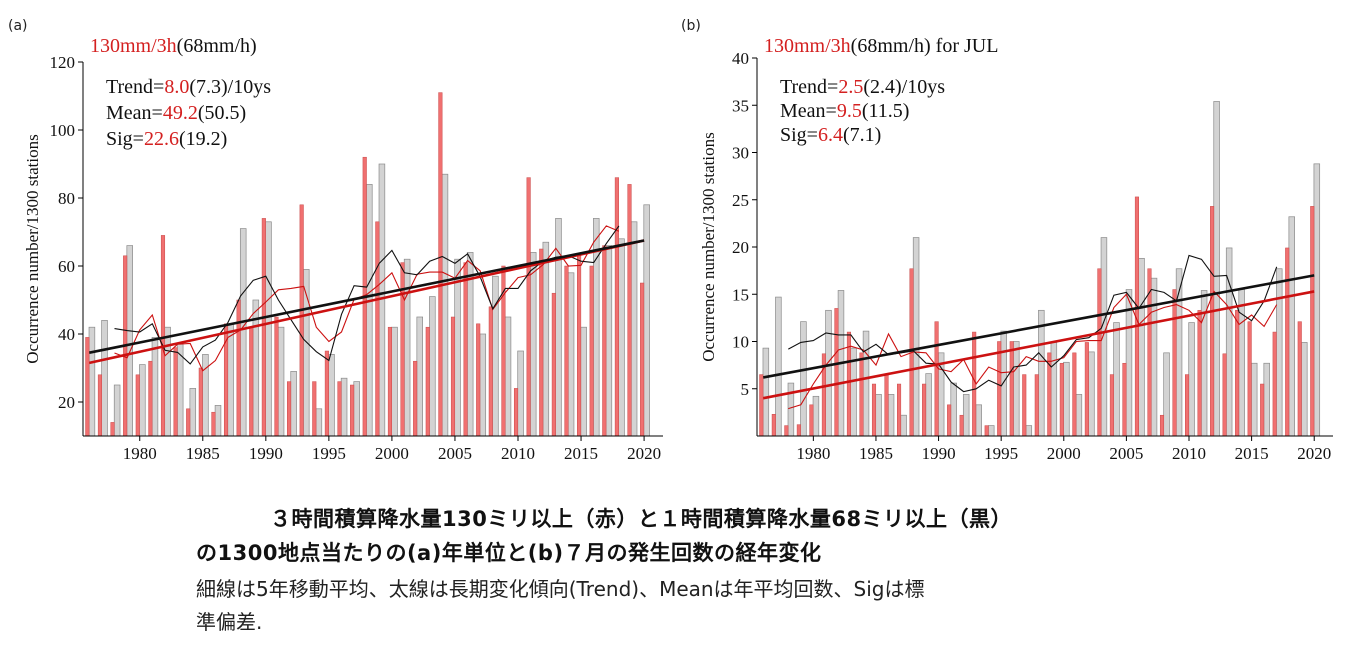 This screenshot has width=1357, height=647. Describe the element at coordinates (230, 87) in the screenshot. I see `stat-value-68mm: (7.3)/10ys` at that location.